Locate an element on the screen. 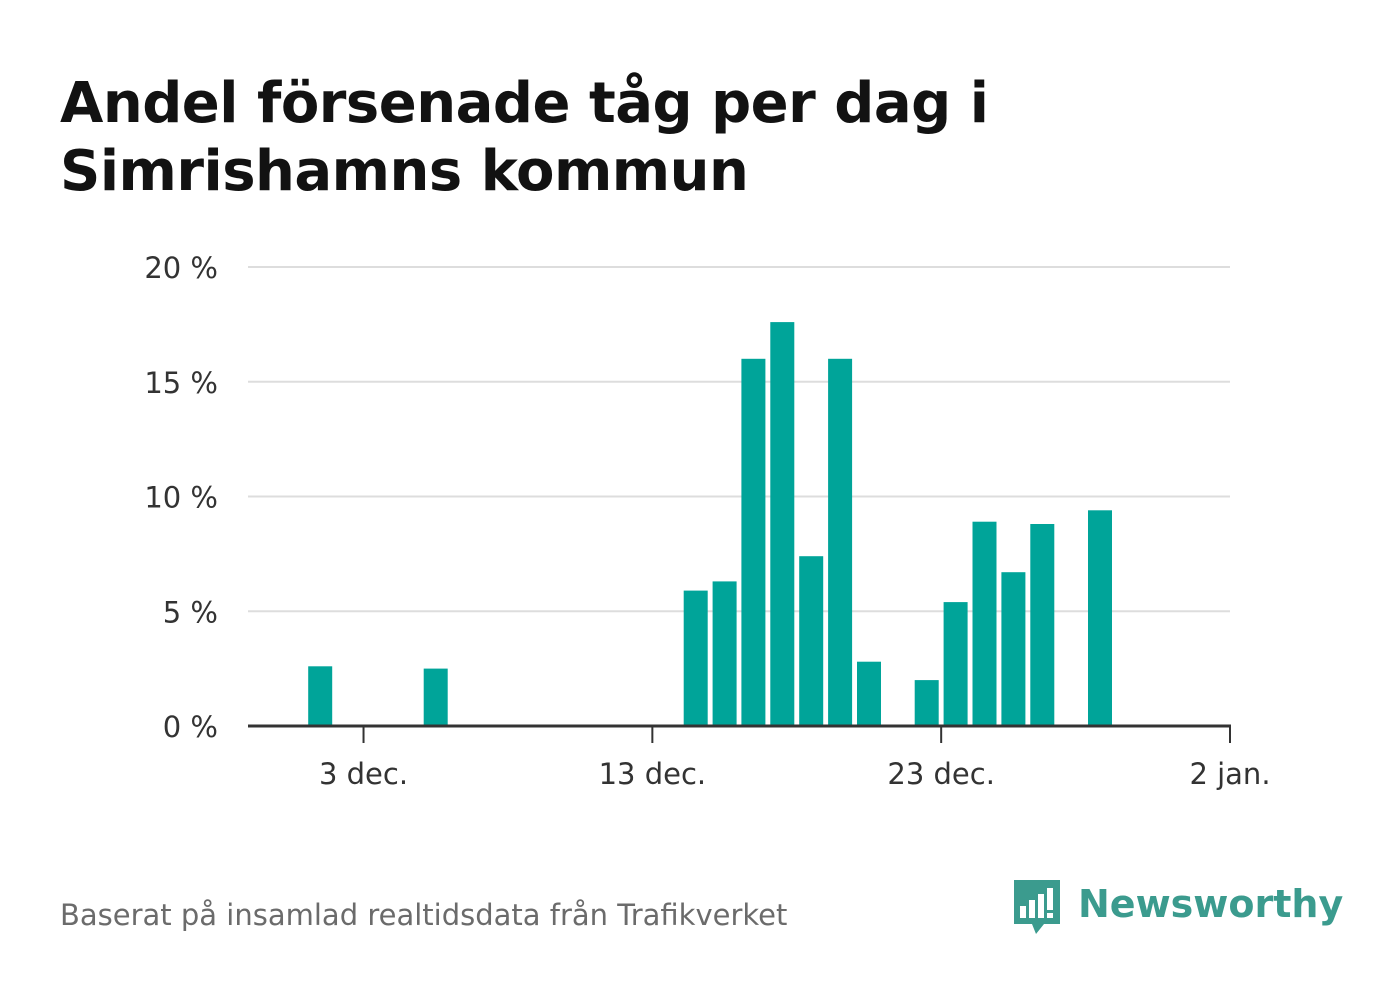  y-tick-labels: 0 % 5 % 10 % 15 % 20 % is located at coordinates (181, 497).